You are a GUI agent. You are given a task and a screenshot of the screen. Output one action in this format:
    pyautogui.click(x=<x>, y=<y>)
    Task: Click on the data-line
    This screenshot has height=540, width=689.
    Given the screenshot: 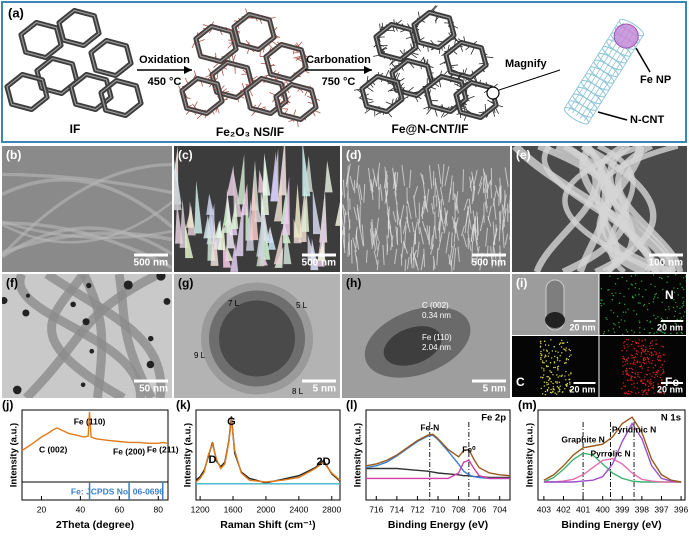 What is the action you would take?
    pyautogui.click(x=612, y=452)
    